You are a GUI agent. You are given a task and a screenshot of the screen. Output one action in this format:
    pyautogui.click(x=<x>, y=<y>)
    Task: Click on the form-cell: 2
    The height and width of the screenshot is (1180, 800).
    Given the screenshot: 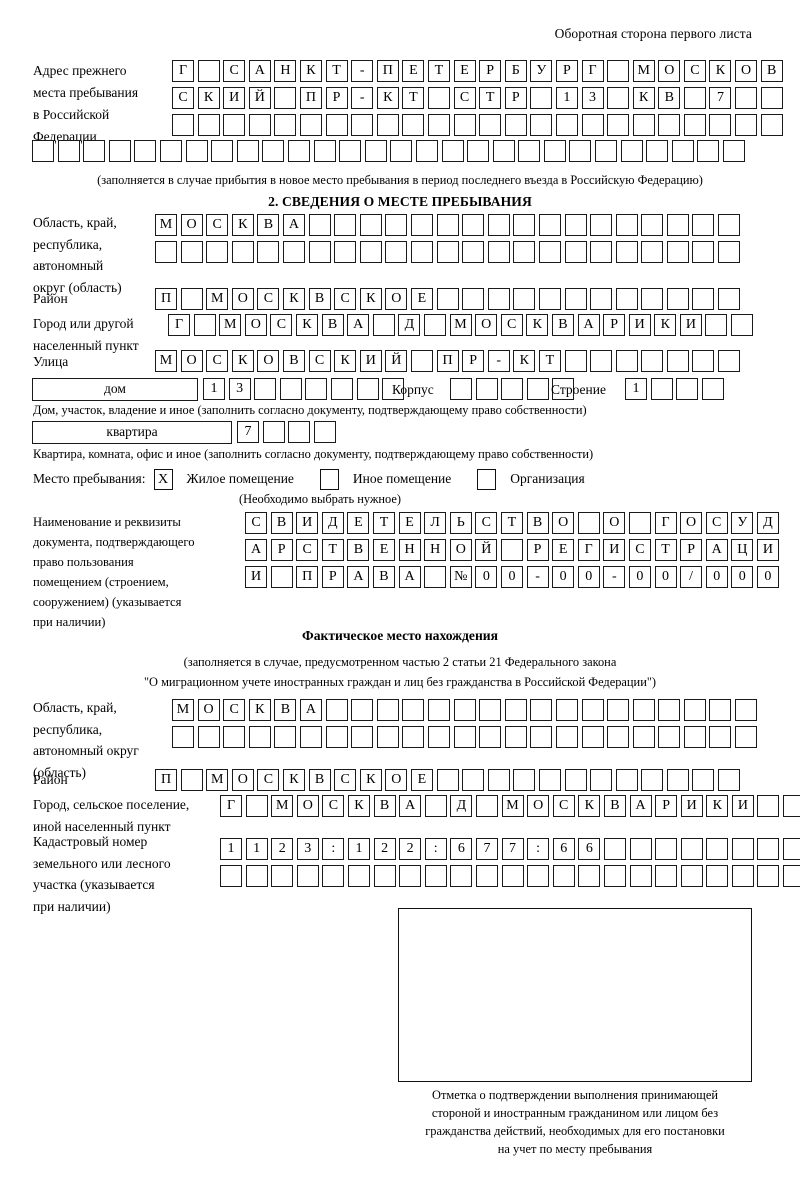 What is the action you would take?
    pyautogui.click(x=410, y=849)
    